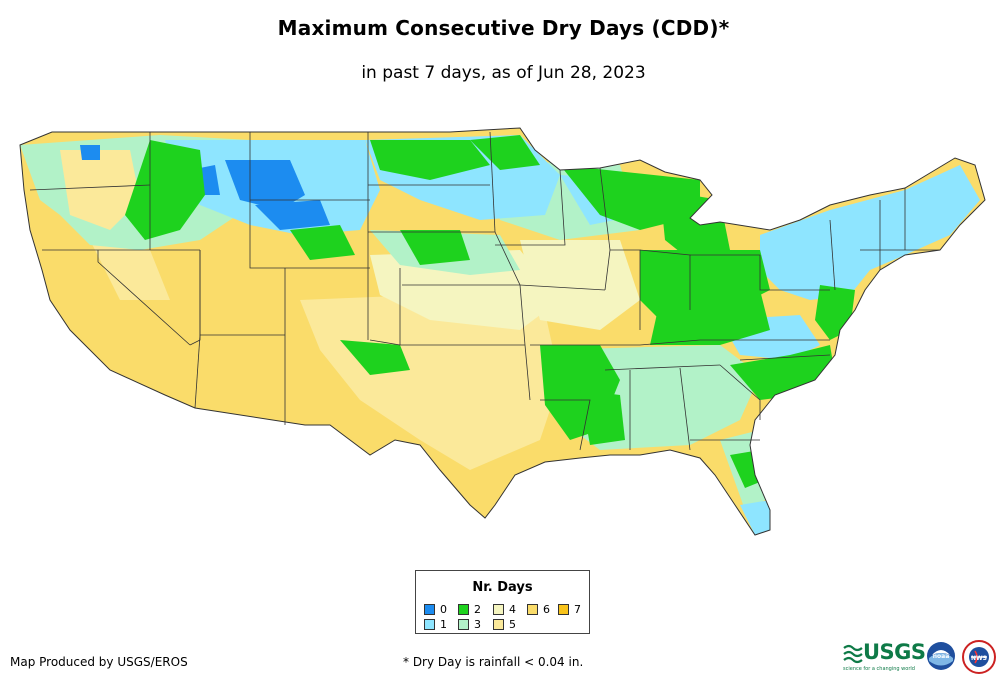 Image resolution: width=1007 pixels, height=691 pixels. What do you see at coordinates (493, 662) in the screenshot?
I see `dry-day-footnote: * Dry Day is rainfall < 0.04 in.` at bounding box center [493, 662].